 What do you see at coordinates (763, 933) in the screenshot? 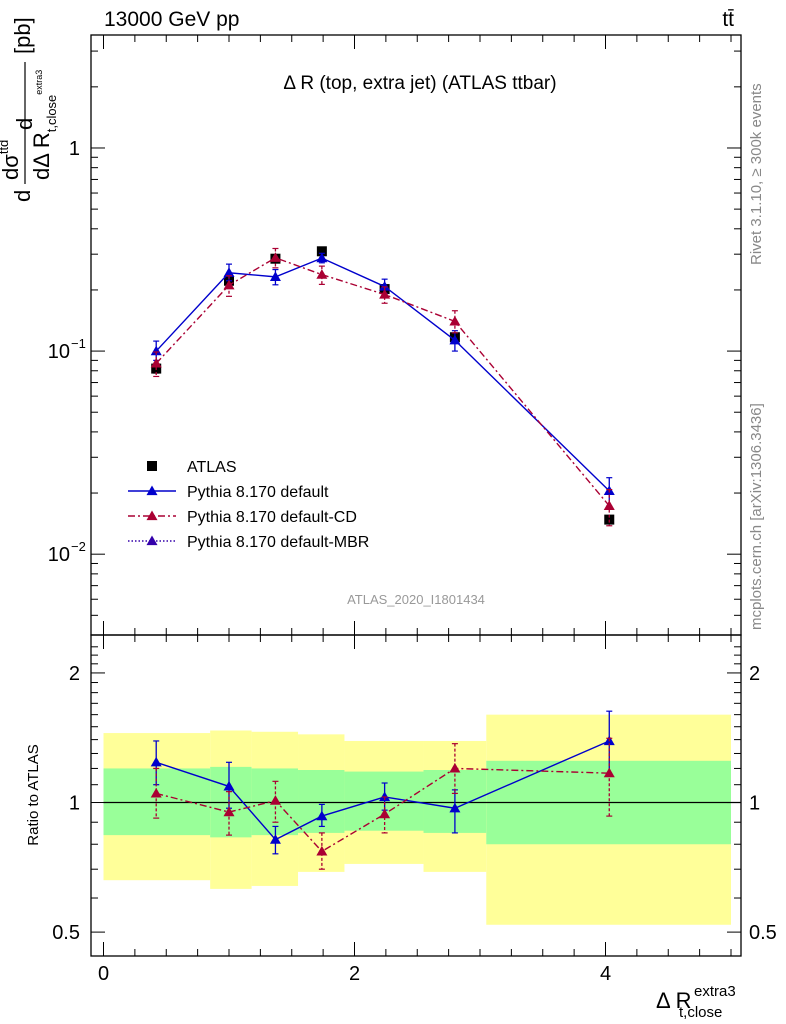
I see `ratio-ytick-label-right-0: 0.5` at bounding box center [763, 933].